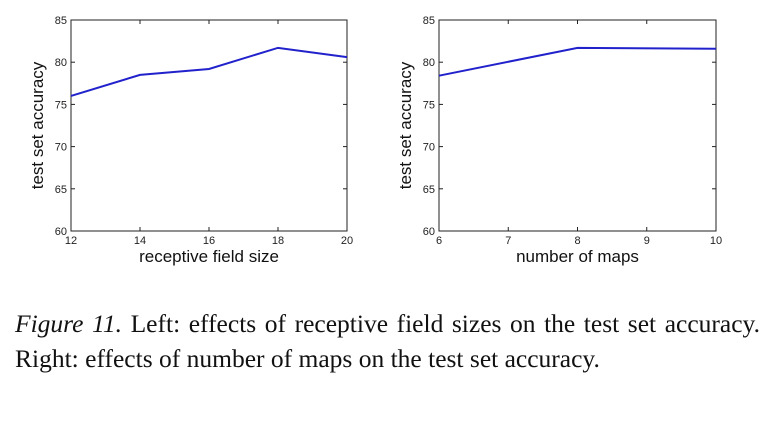 This screenshot has width=768, height=422. What do you see at coordinates (716, 241) in the screenshot?
I see `x-tick-label: 10` at bounding box center [716, 241].